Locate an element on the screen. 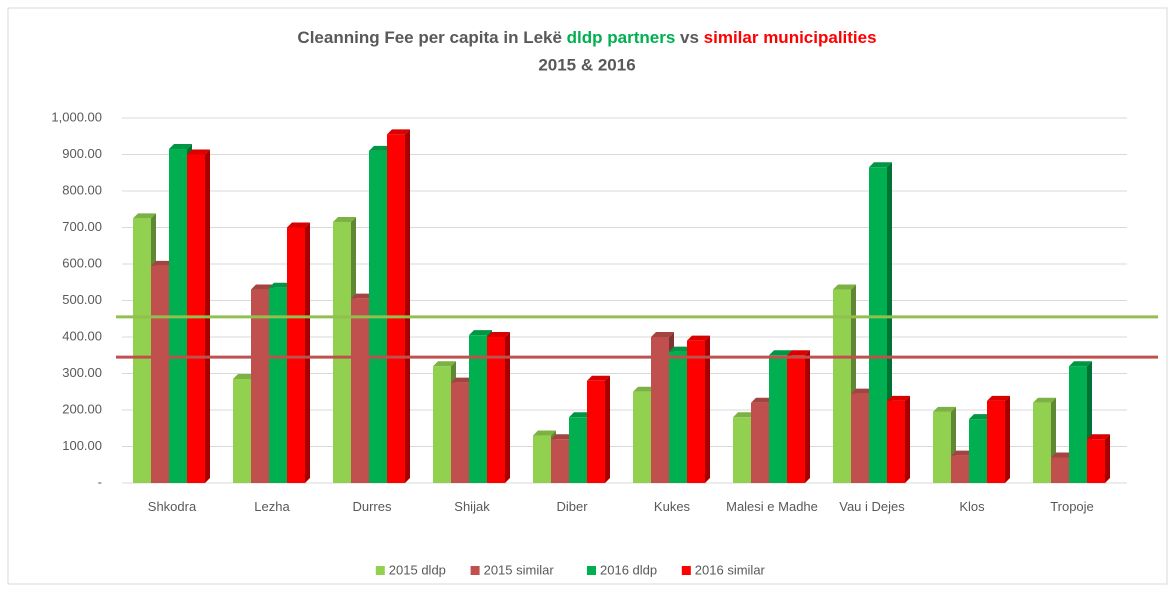 The width and height of the screenshot is (1175, 592). y-tick-label: 700.00 is located at coordinates (82, 226).